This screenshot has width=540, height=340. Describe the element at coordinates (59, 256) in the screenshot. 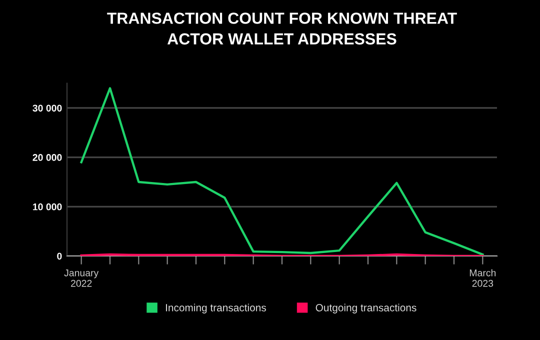

I see `y-tick-label: 0` at that location.